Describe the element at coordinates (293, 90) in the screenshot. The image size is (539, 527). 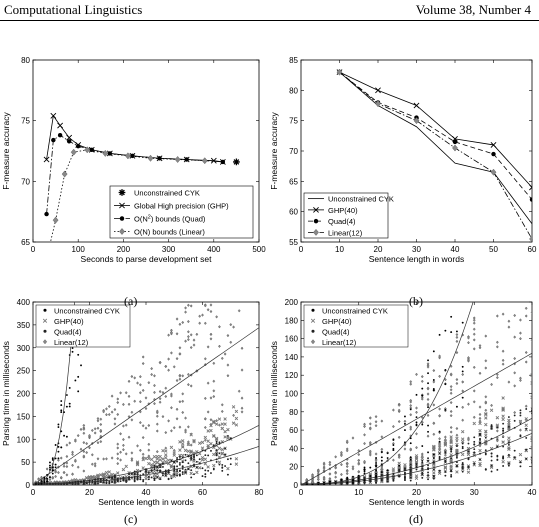
I see `y-tick-label: 80` at that location.